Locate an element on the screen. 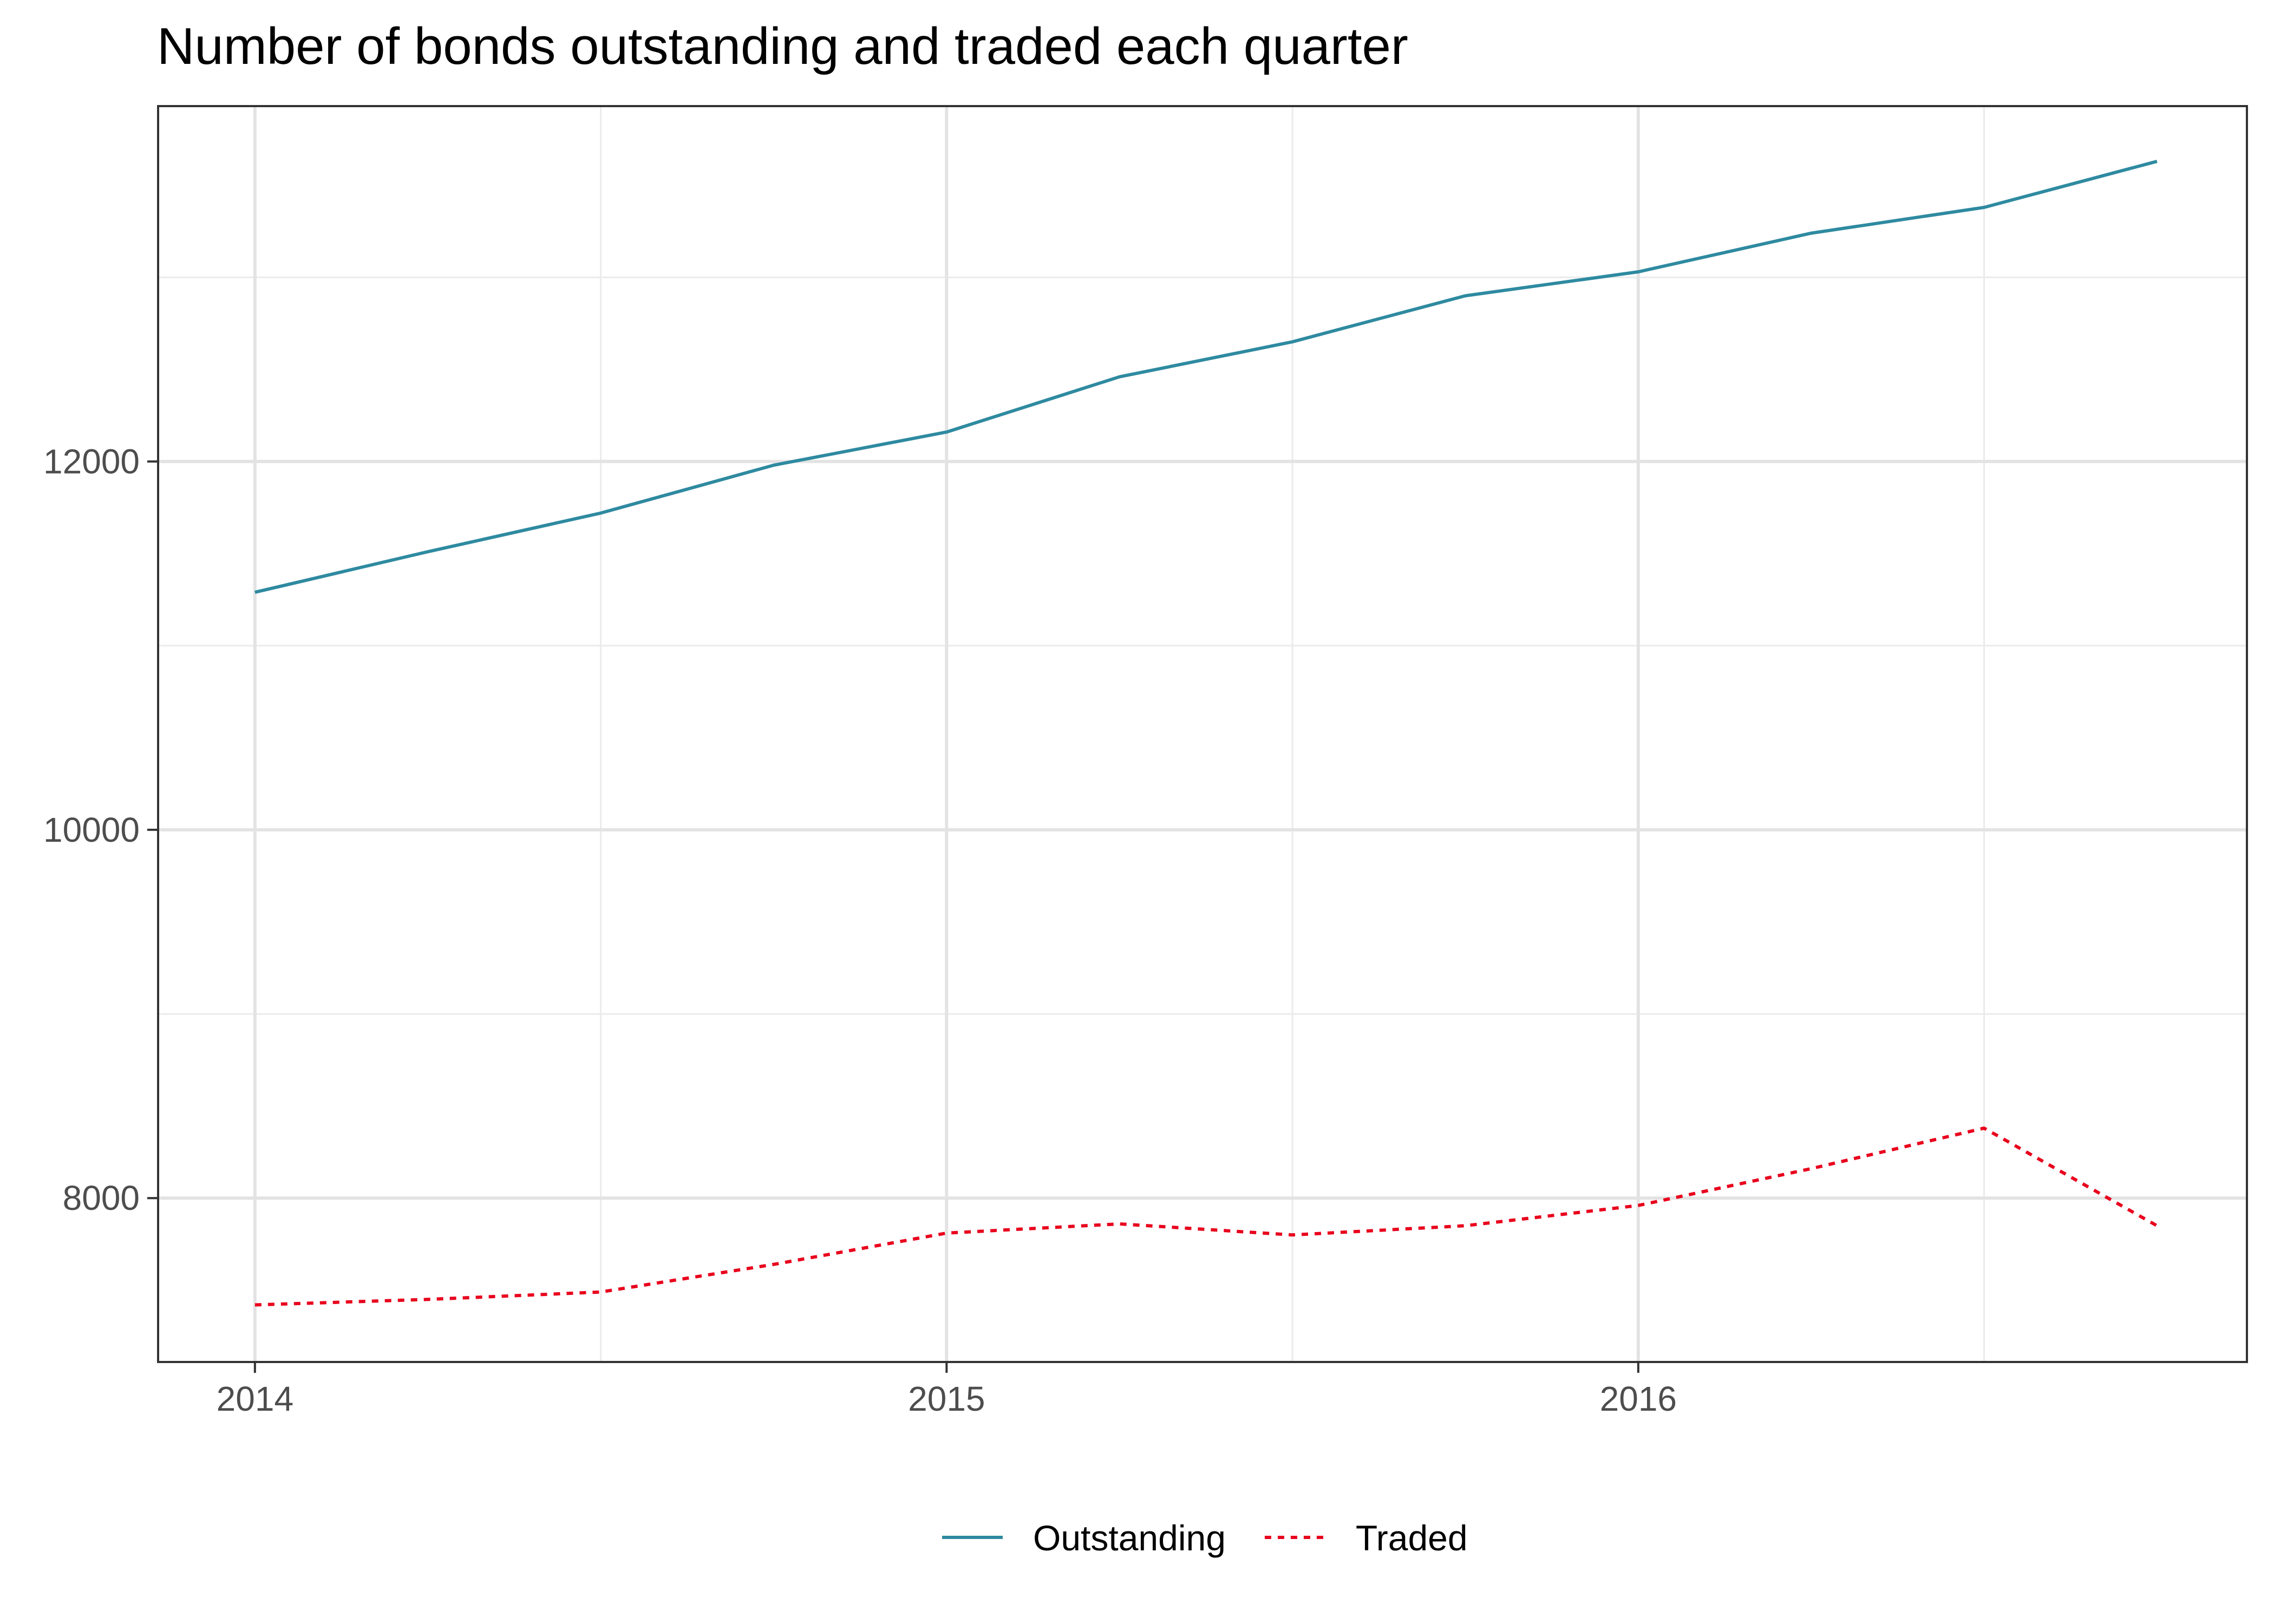 The height and width of the screenshot is (1624, 2274). legend-label-traded: Traded is located at coordinates (1412, 1538).